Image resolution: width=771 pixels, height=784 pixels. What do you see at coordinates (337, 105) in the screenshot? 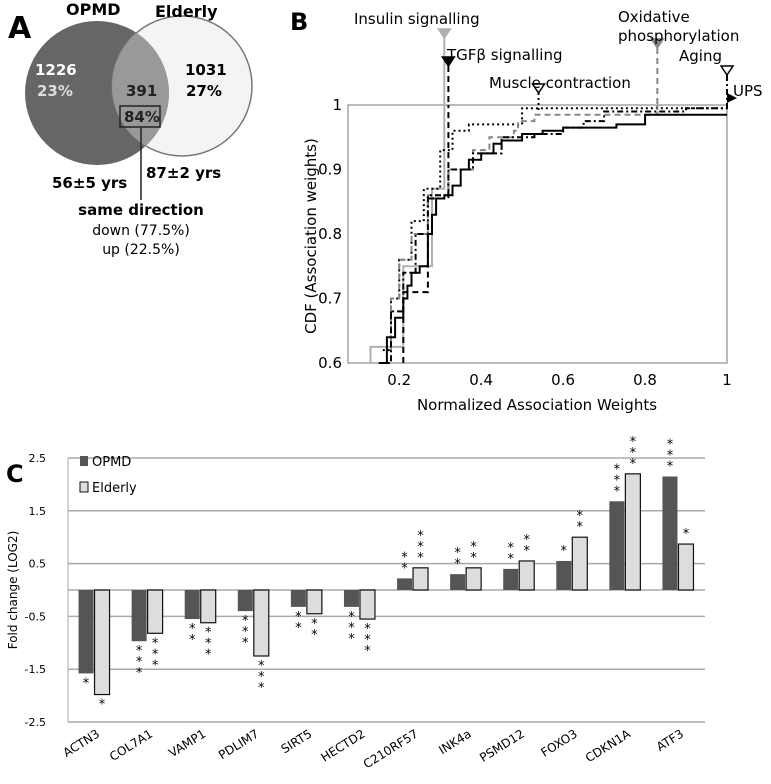
I see `y-tick-label: 1` at bounding box center [337, 105].